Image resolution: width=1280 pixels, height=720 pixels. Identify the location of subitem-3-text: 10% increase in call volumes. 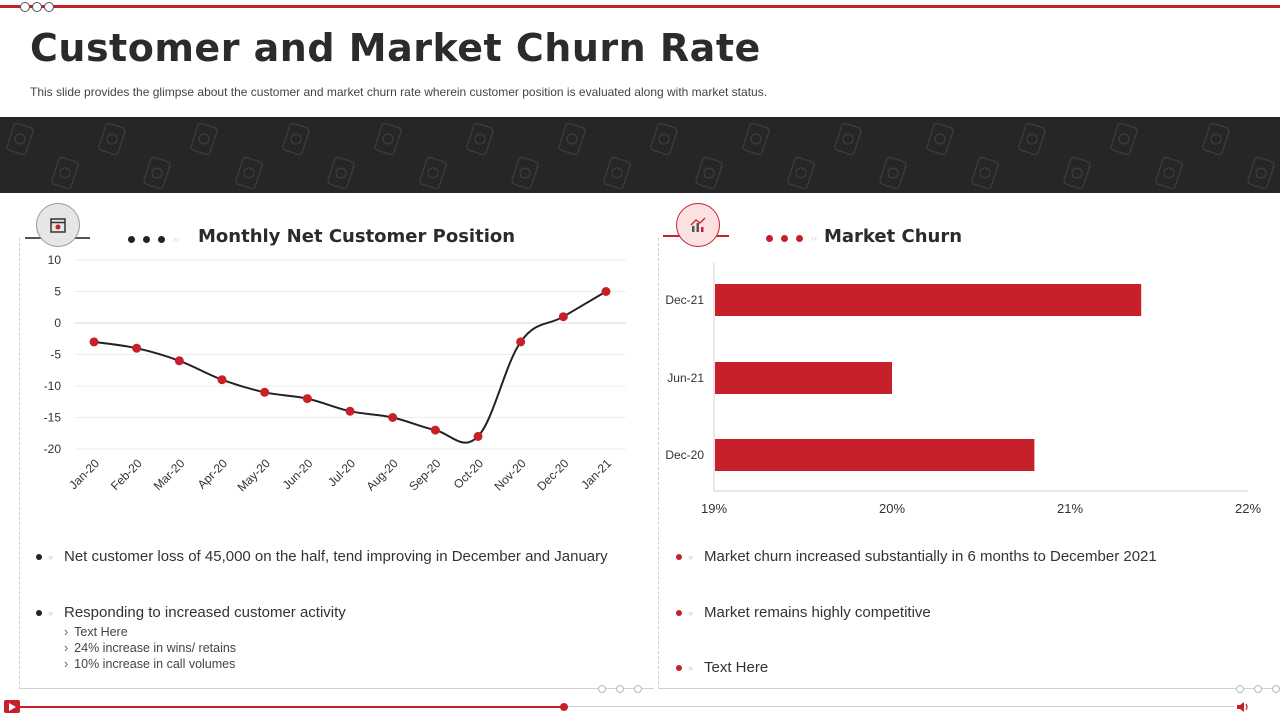
(155, 664).